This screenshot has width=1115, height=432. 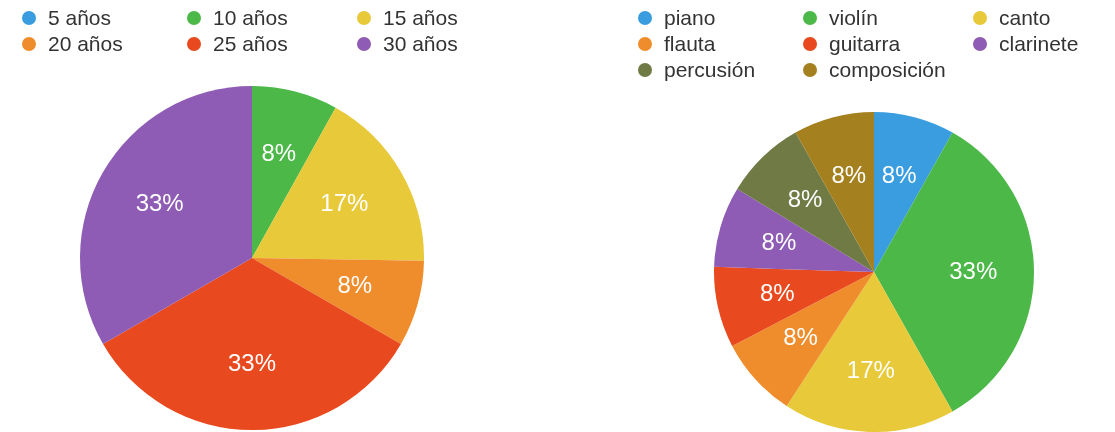 I want to click on legend-label: percusión, so click(x=710, y=70).